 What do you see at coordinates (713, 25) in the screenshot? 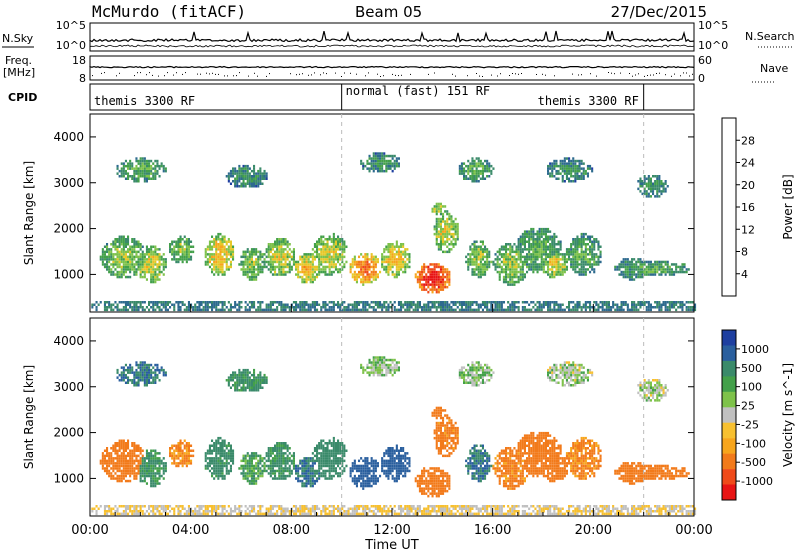
I see `noise-right-top-tick: 10^5` at bounding box center [713, 25].